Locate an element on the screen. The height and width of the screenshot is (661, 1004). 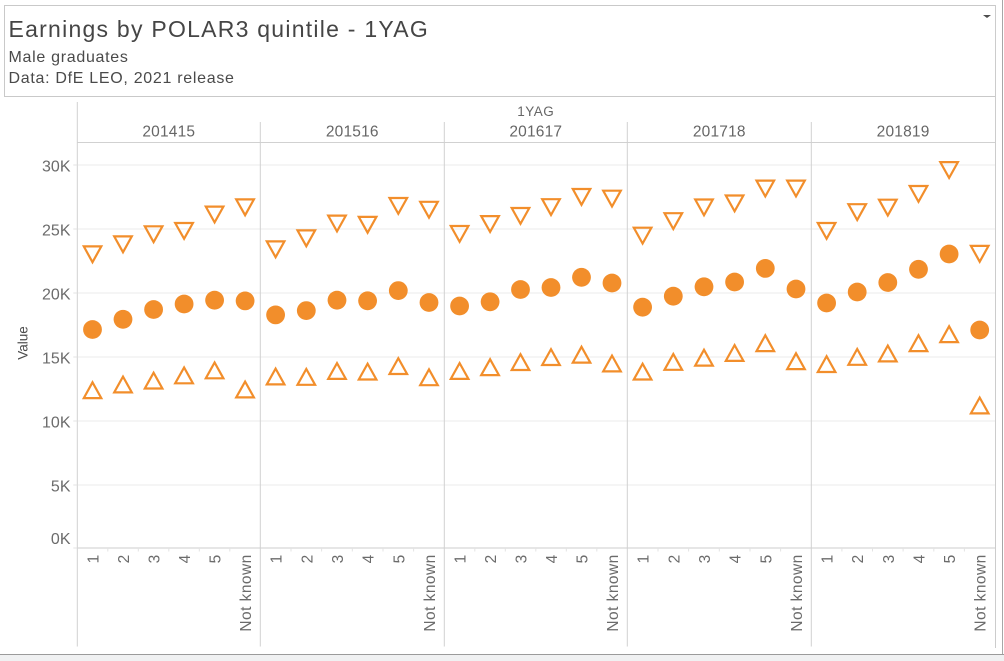
svg-text: 20K is located at coordinates (56, 295).